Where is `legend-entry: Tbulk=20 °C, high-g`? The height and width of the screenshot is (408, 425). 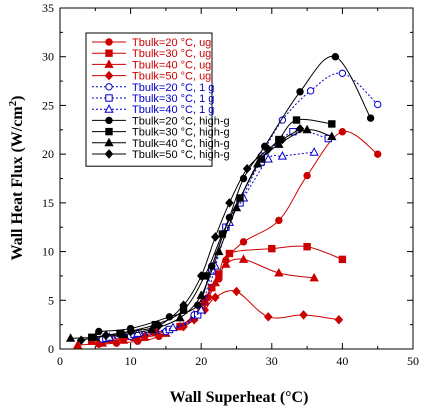
legend-entry: Tbulk=20 °C, high-g is located at coordinates (181, 121).